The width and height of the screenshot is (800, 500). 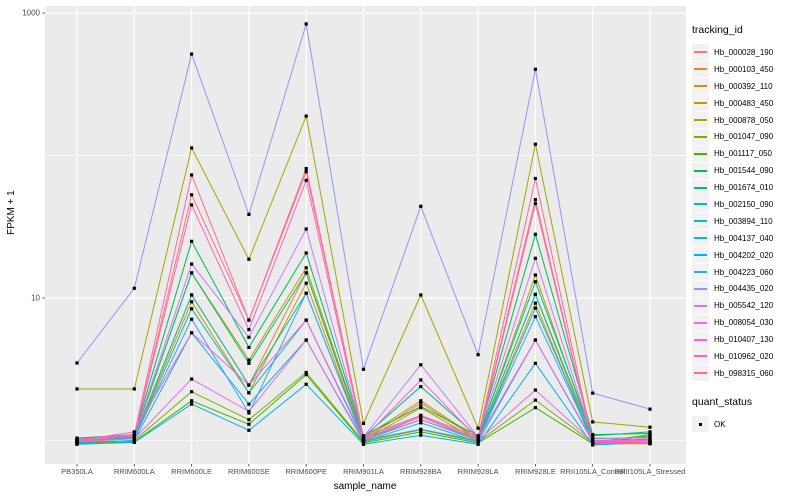 What do you see at coordinates (31, 13) in the screenshot?
I see `y-tick-label: 1000` at bounding box center [31, 13].